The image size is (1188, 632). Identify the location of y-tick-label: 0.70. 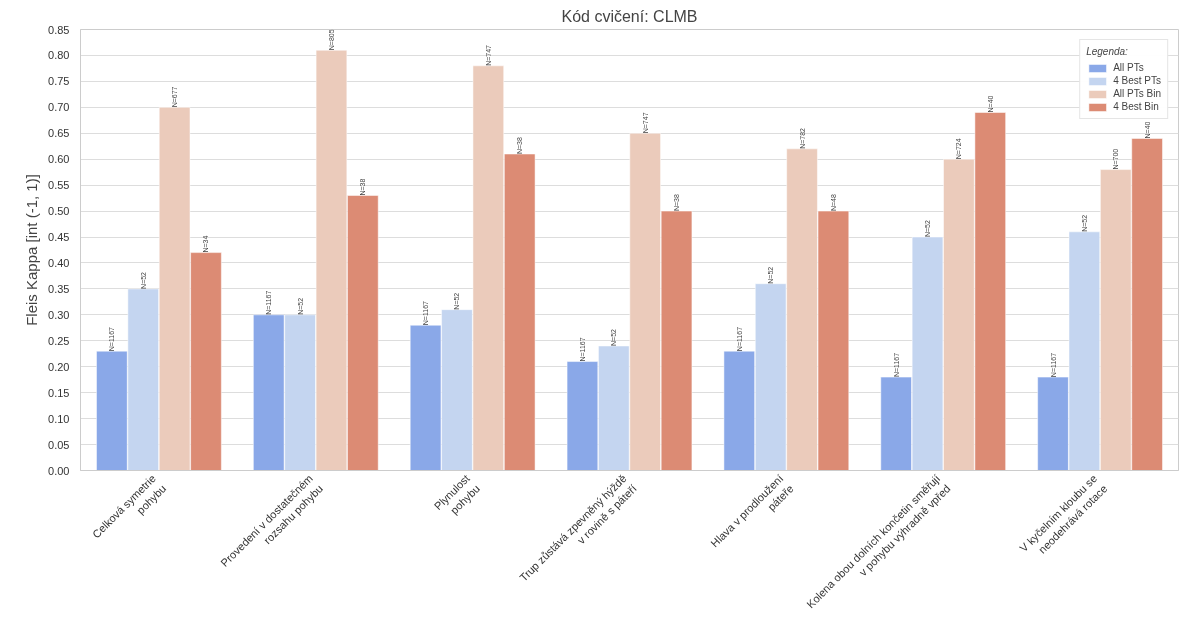
(59, 107).